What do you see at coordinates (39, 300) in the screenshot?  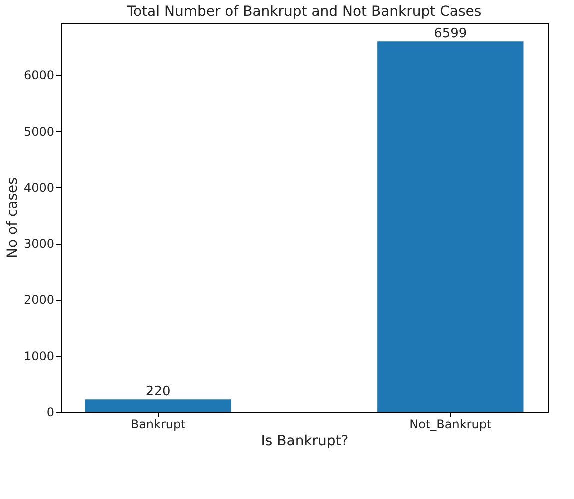 I see `y-tick-label: 2000` at bounding box center [39, 300].